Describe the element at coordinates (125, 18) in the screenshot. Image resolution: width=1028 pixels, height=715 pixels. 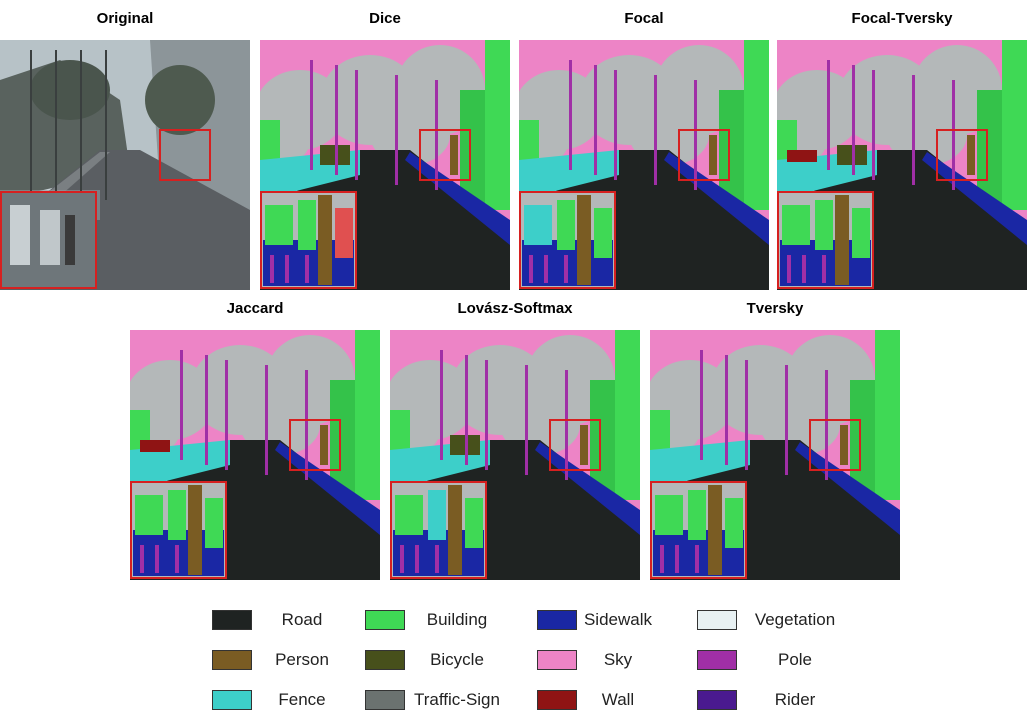
I see `panel-title: Original` at that location.